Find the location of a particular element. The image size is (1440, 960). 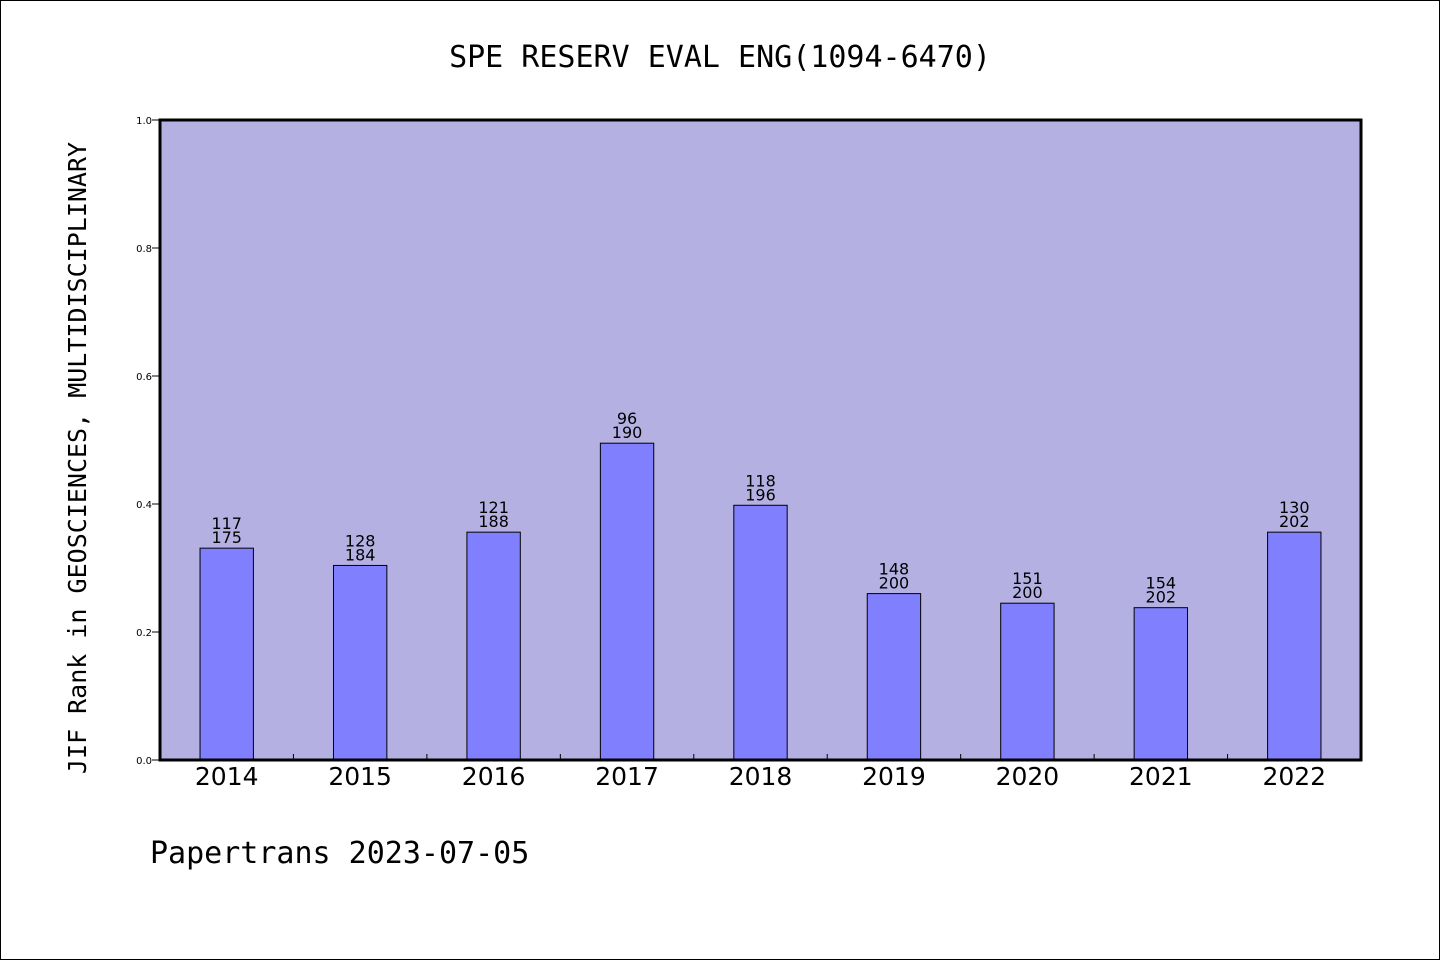

bar-rank-label-2021: 154 is located at coordinates (1161, 583).